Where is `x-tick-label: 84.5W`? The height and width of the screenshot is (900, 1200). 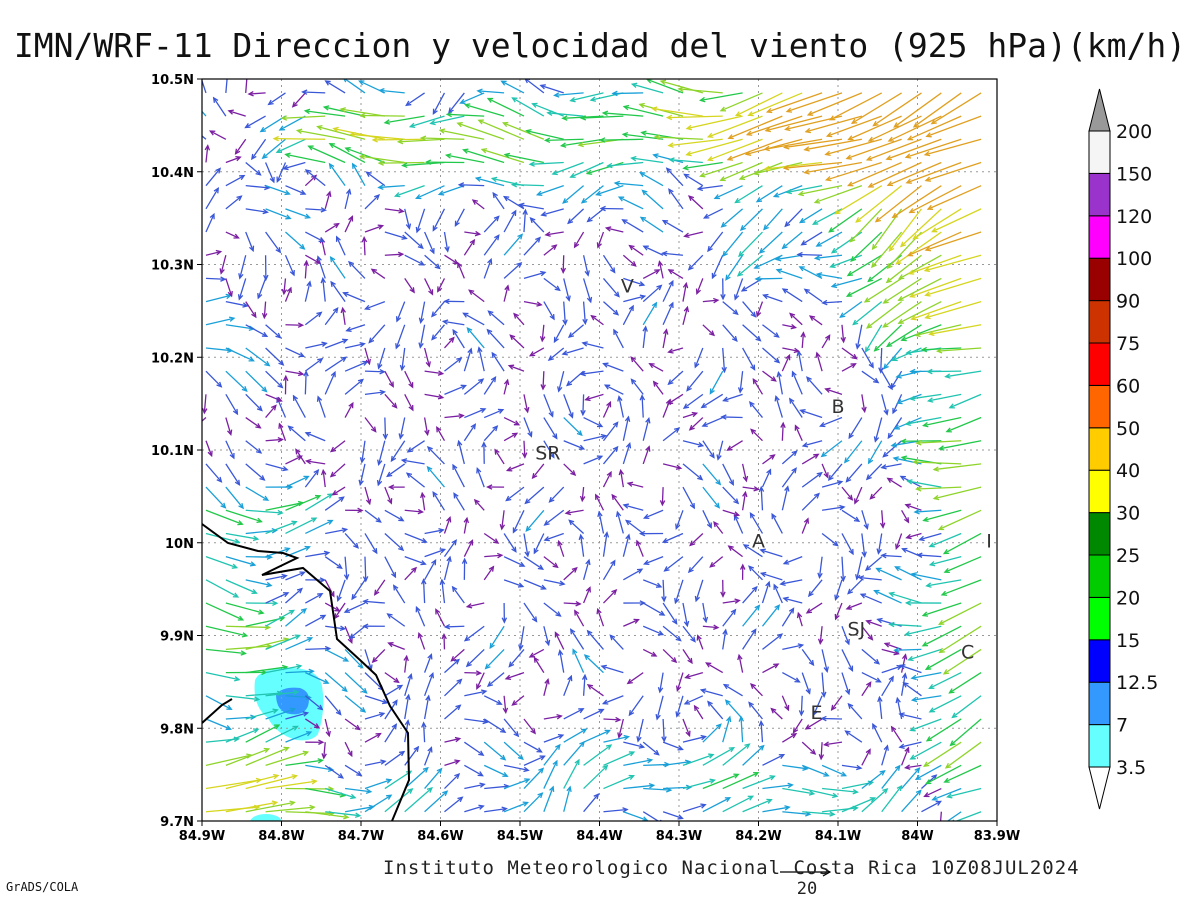 x-tick-label: 84.5W is located at coordinates (520, 836).